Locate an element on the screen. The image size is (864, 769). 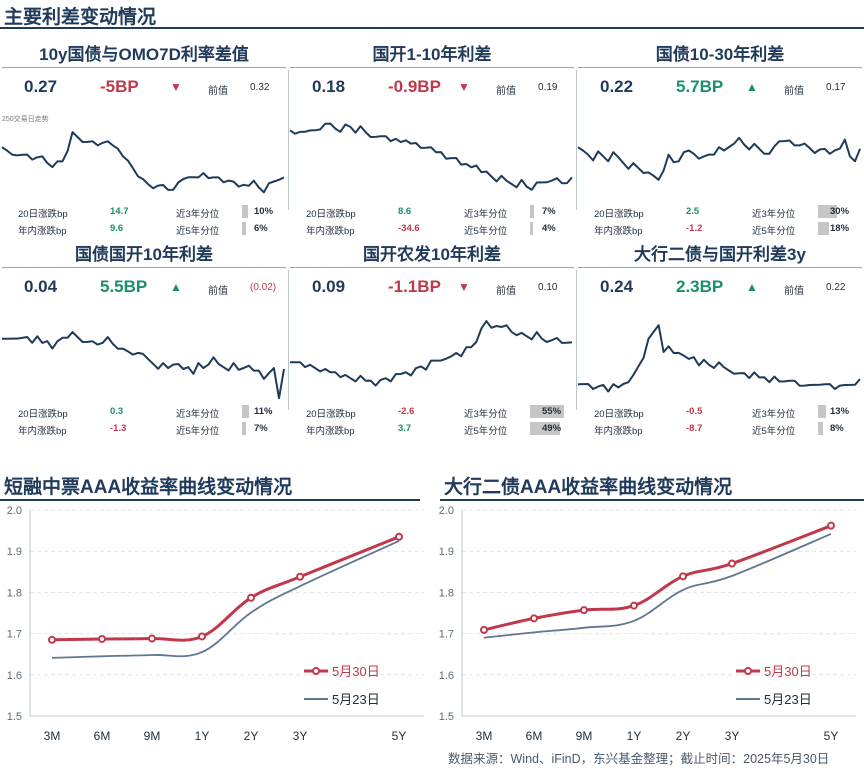
change-value: 5.5BP is located at coordinates (124, 286).